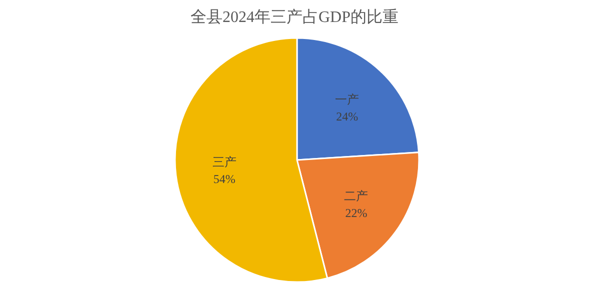 The height and width of the screenshot is (295, 589). What do you see at coordinates (224, 179) in the screenshot?
I see `data-label: 54%` at bounding box center [224, 179].